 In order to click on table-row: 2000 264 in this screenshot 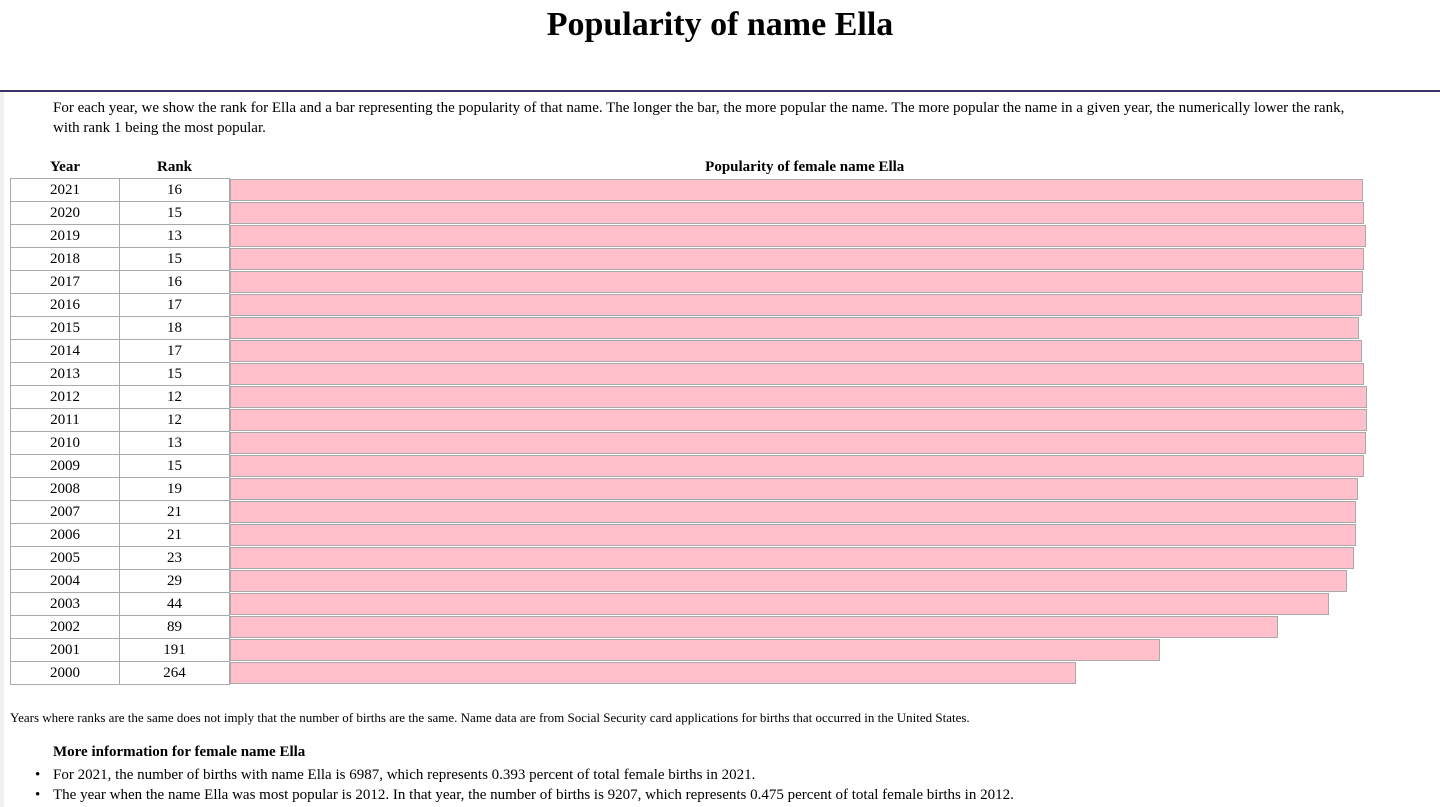, I will do `click(695, 673)`.